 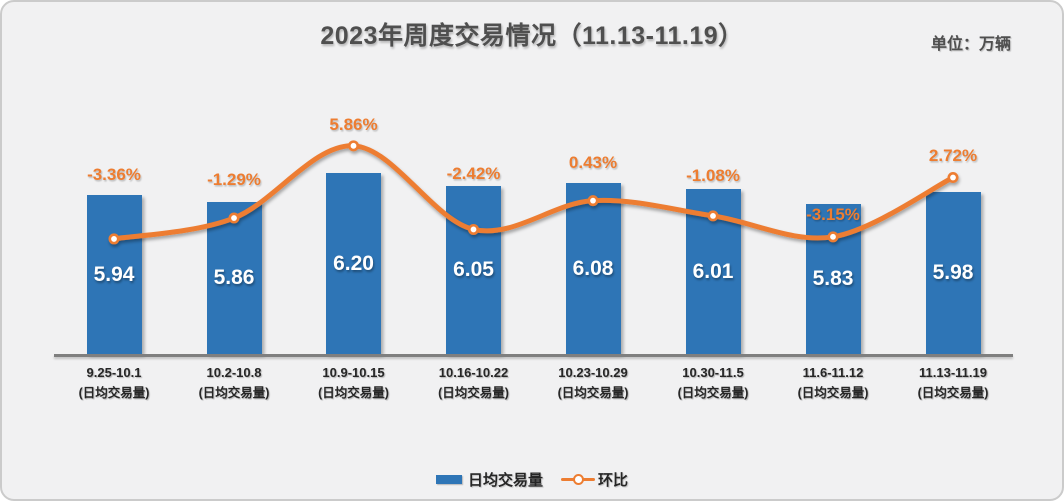 I want to click on bar-value-label: 6.01, so click(x=713, y=271).